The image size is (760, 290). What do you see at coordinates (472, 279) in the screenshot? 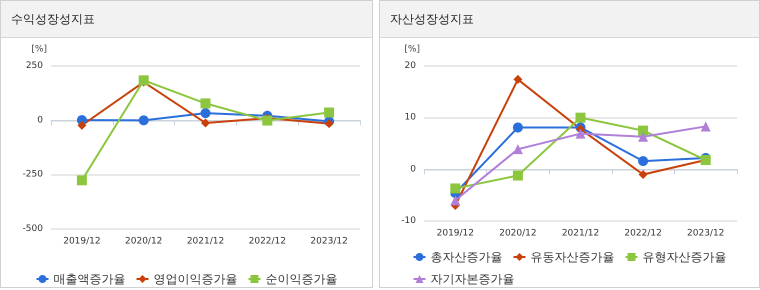
I see `legend-label: 자기자본증가율` at bounding box center [472, 279].